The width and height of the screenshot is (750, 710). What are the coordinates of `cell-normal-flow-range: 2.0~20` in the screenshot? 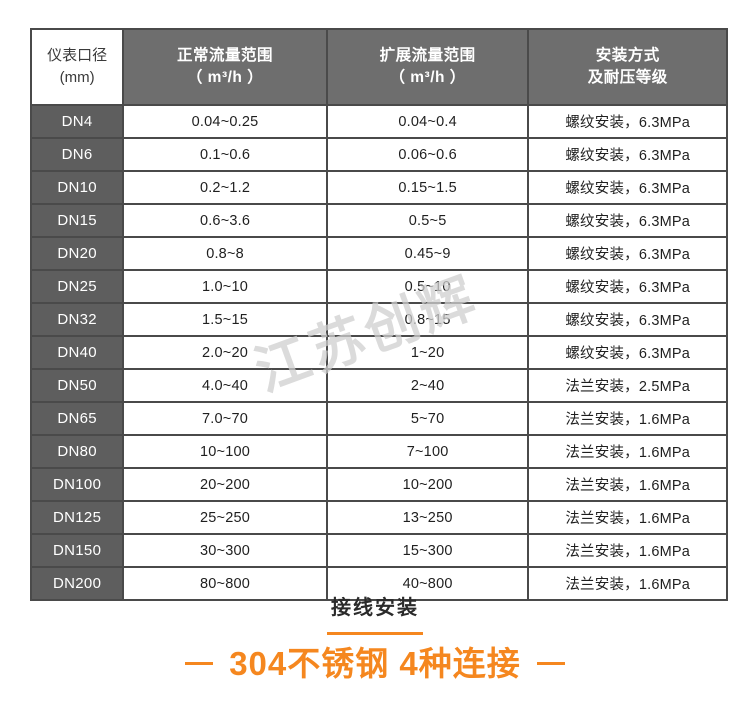 It's located at (225, 352).